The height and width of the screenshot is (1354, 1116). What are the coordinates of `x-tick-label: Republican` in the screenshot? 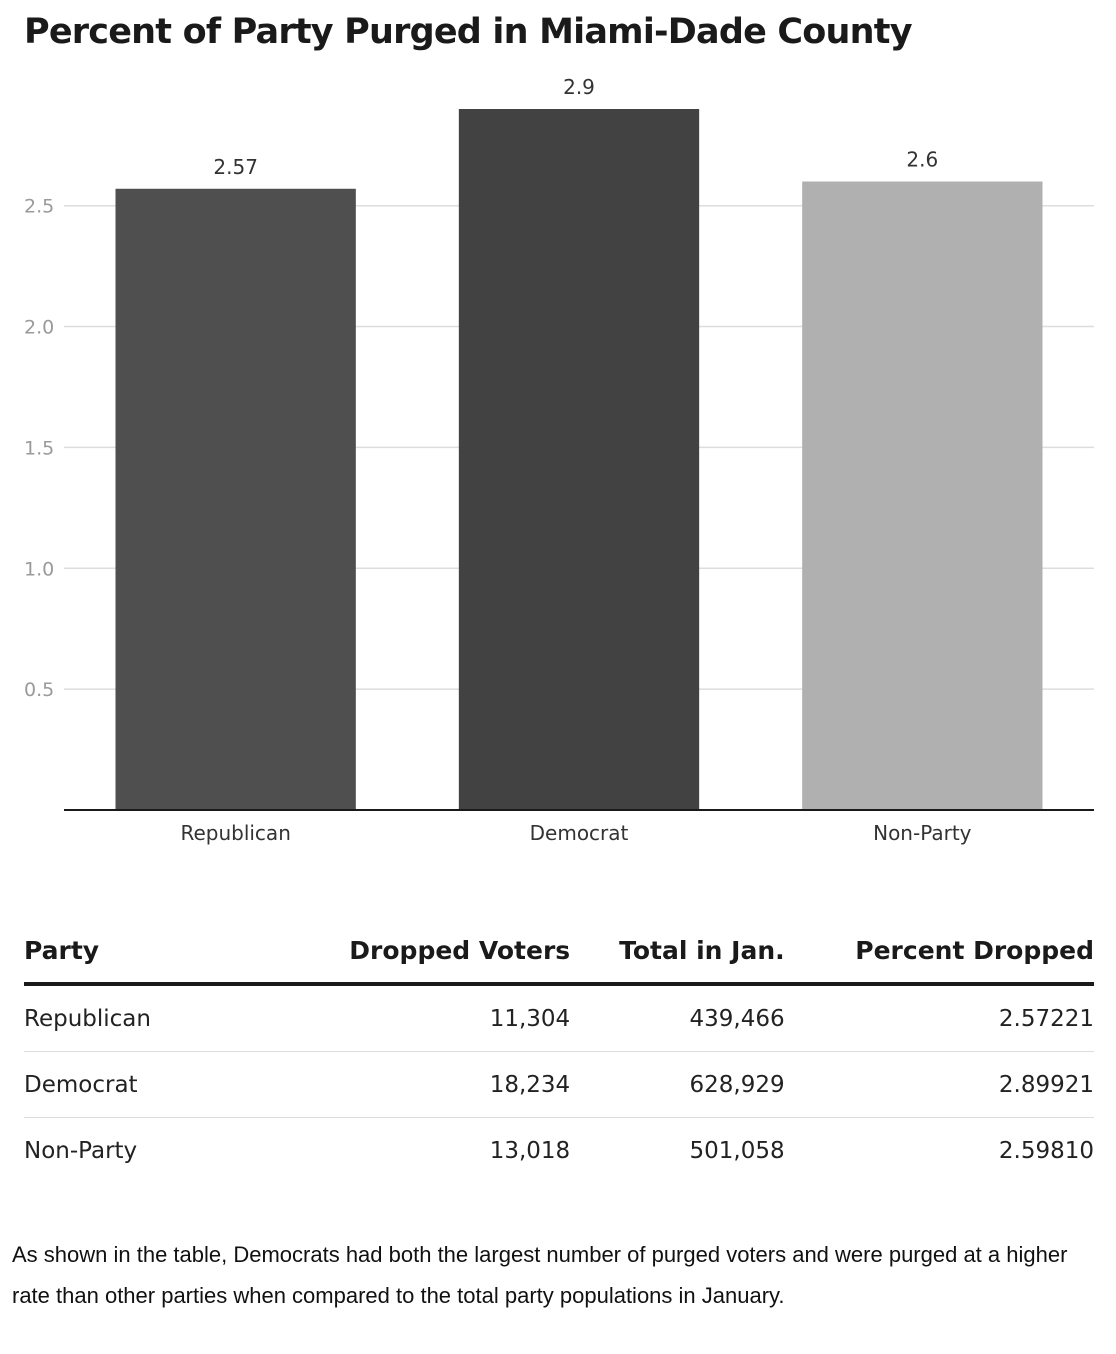 It's located at (235, 833).